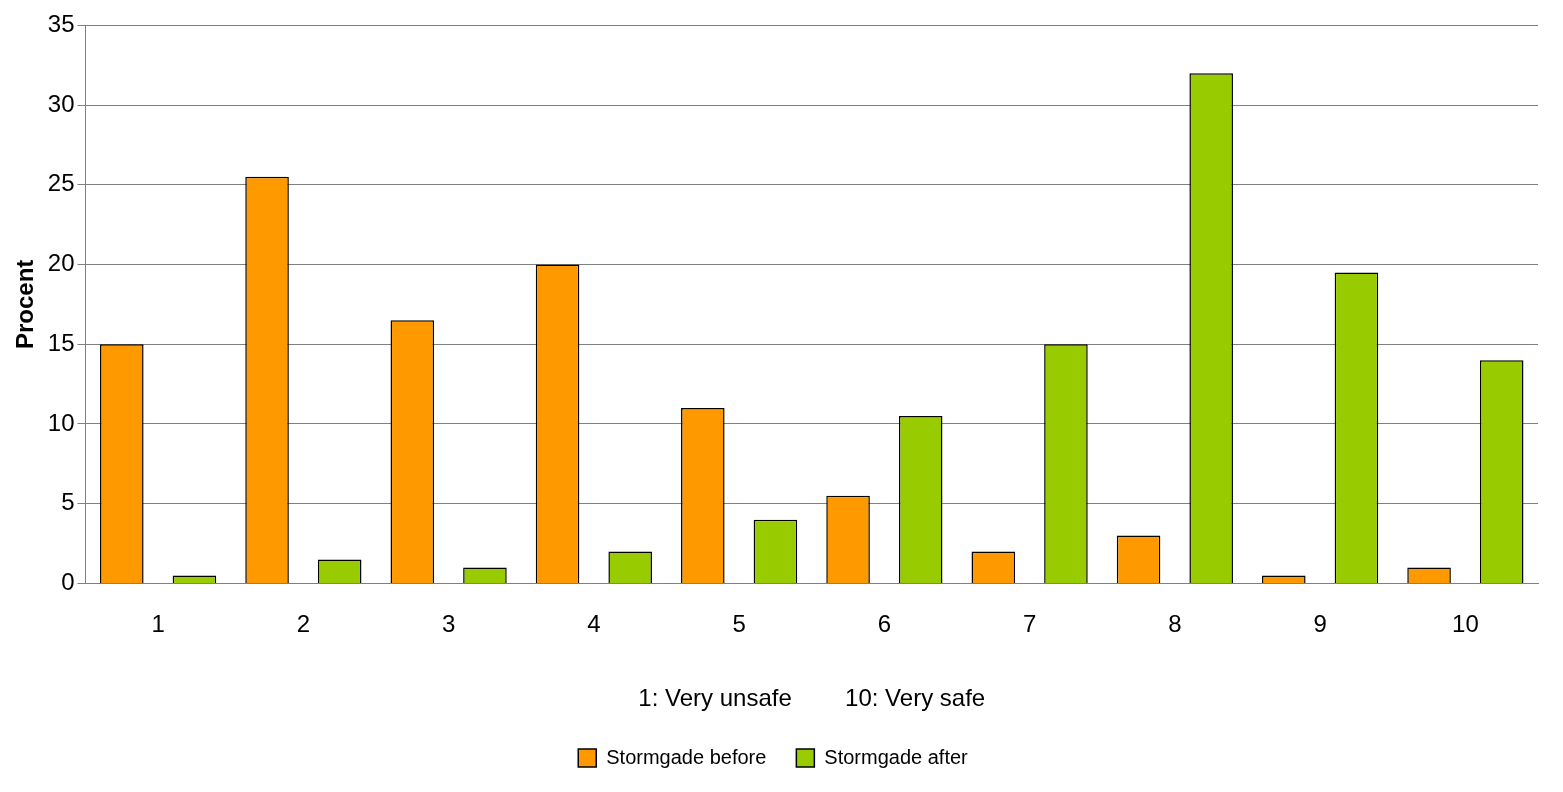 This screenshot has height=792, width=1563. Describe the element at coordinates (594, 624) in the screenshot. I see `x-tick-label: 4` at that location.